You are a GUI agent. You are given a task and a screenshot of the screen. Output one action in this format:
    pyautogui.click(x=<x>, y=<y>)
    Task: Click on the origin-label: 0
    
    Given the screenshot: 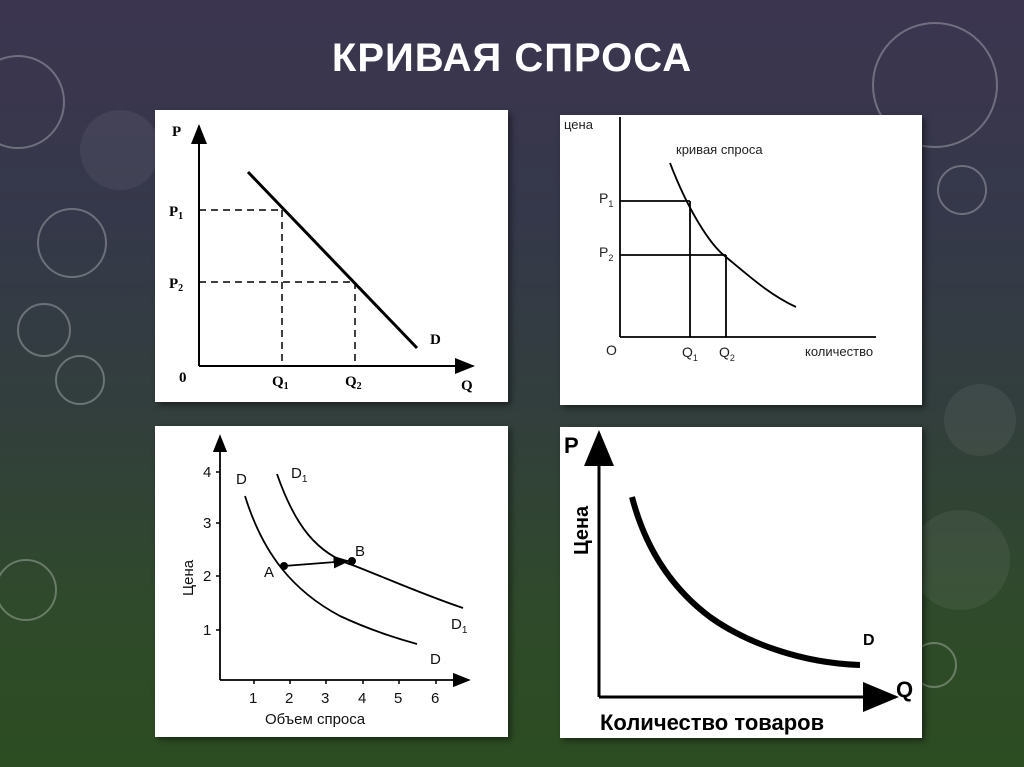 What is the action you would take?
    pyautogui.click(x=183, y=378)
    